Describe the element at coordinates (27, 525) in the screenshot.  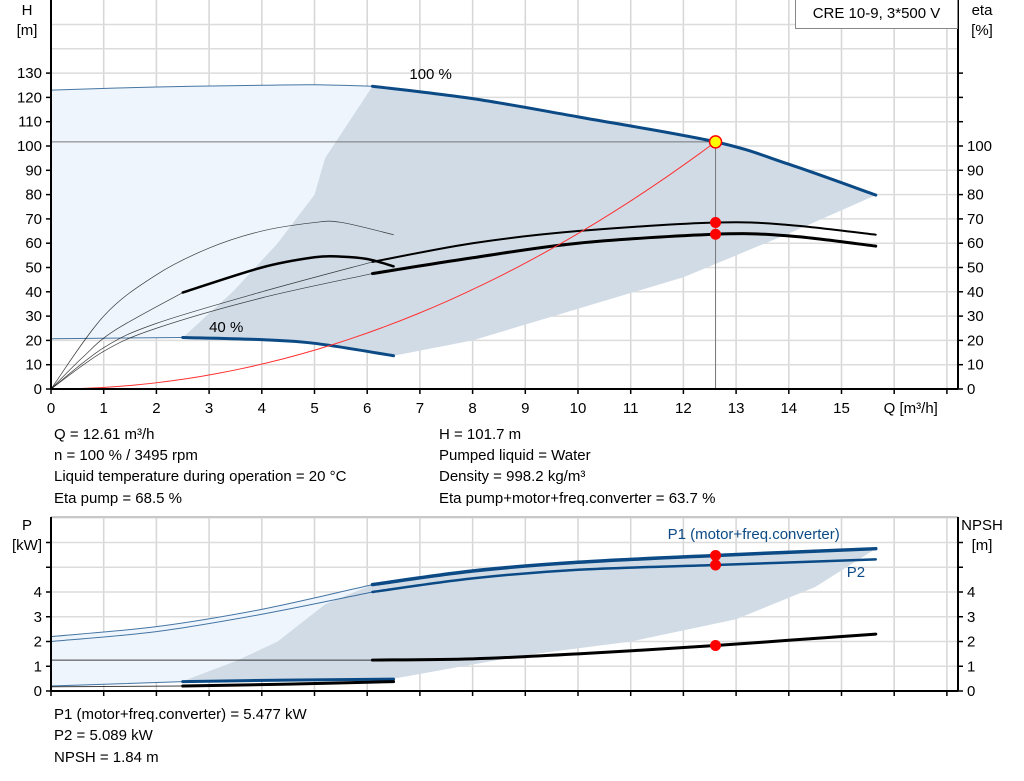
I see `y-axis-title-left: P` at that location.